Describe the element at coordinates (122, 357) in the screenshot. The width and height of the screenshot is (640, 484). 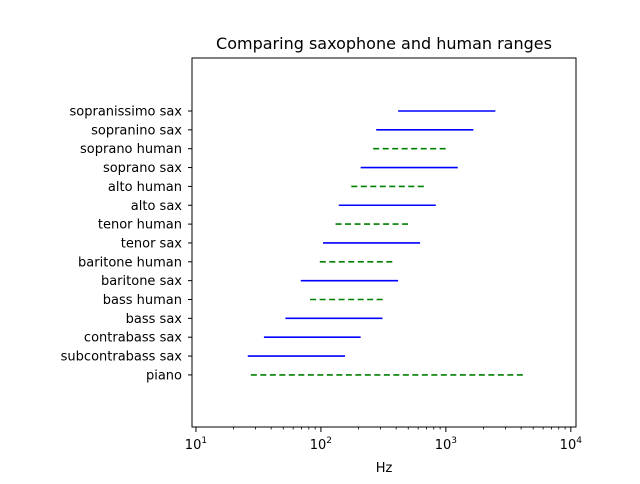
I see `y-tick-label: subcontrabass sax` at that location.